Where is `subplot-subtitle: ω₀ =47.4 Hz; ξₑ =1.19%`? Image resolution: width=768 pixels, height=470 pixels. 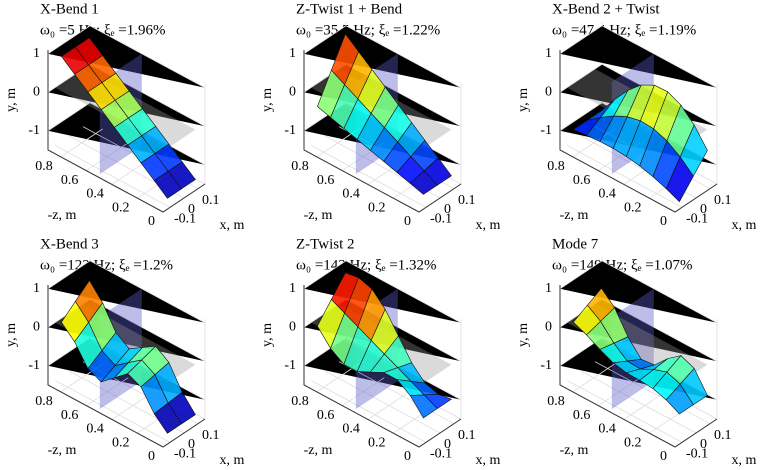 subplot-subtitle: ω₀ =47.4 Hz; ξₑ =1.19% is located at coordinates (624, 30).